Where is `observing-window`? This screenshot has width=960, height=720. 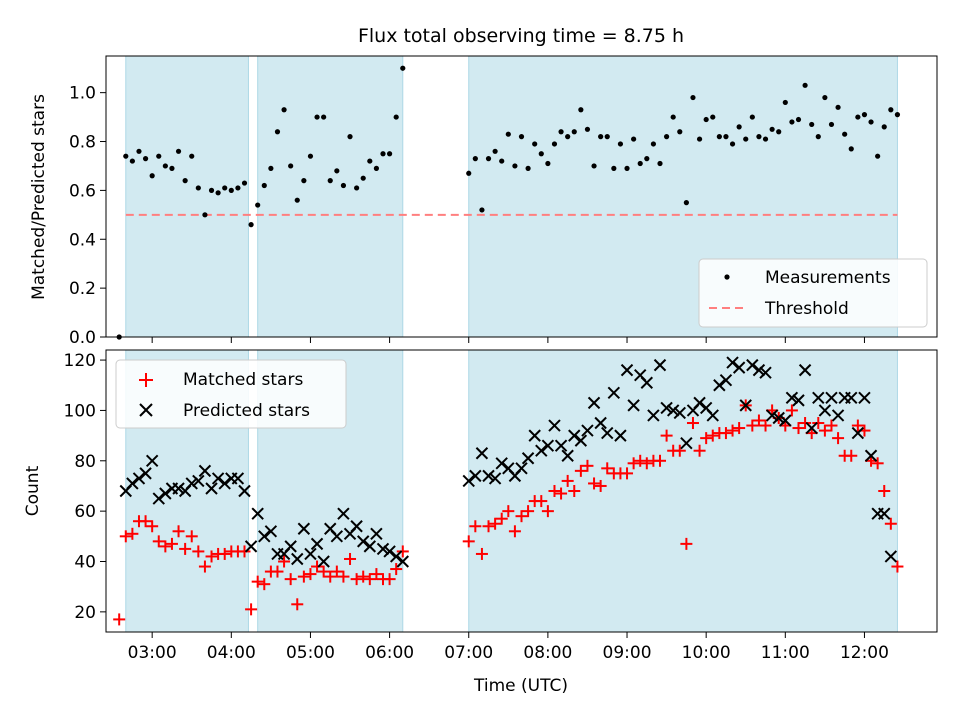
observing-window is located at coordinates (330, 196).